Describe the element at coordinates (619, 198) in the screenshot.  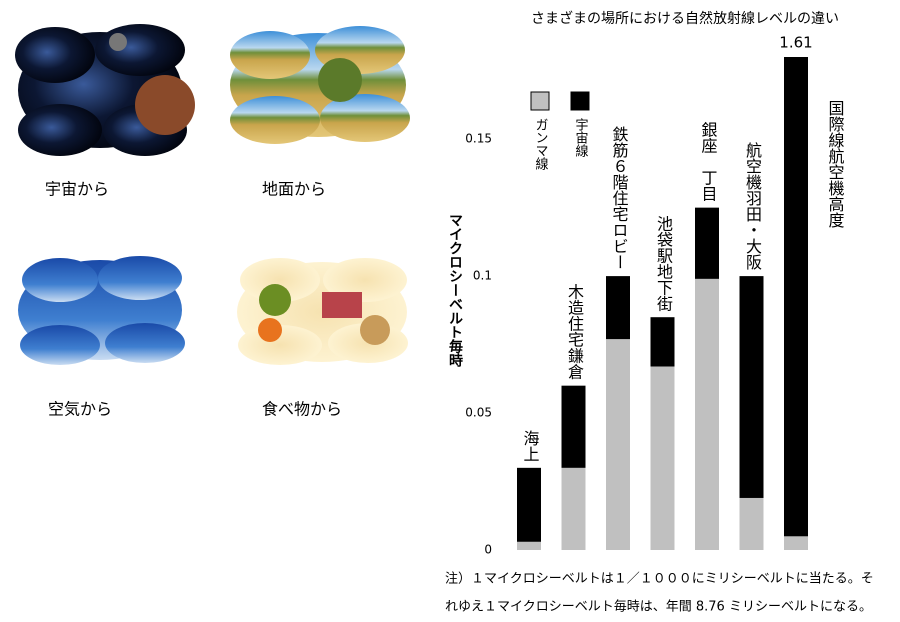
I see `category-label: 鉄筋６階住宅ロビー` at that location.